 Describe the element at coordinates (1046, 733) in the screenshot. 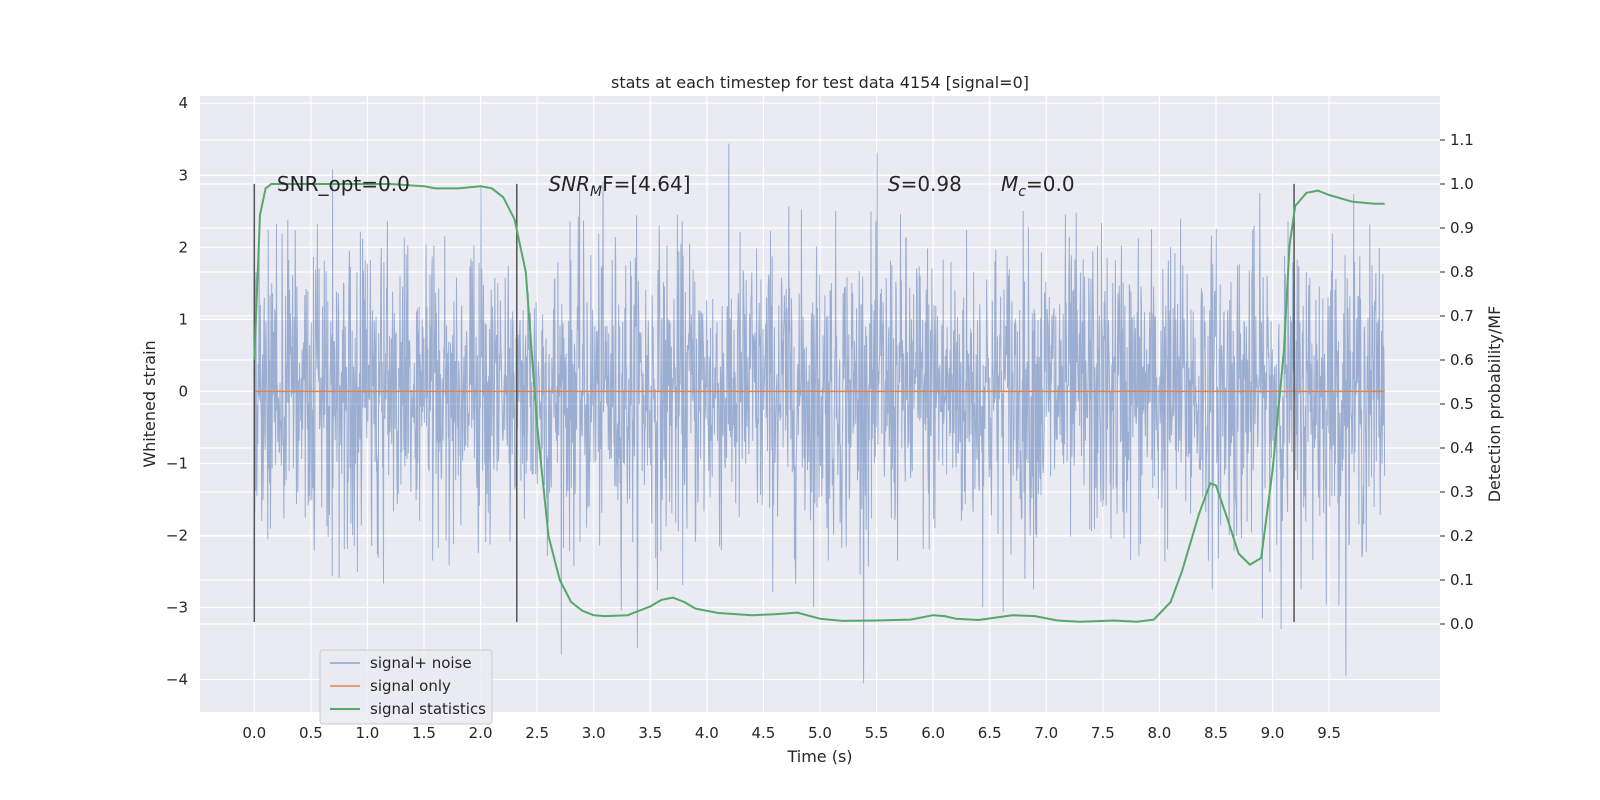

I see `x-tick-label: 7.0` at that location.